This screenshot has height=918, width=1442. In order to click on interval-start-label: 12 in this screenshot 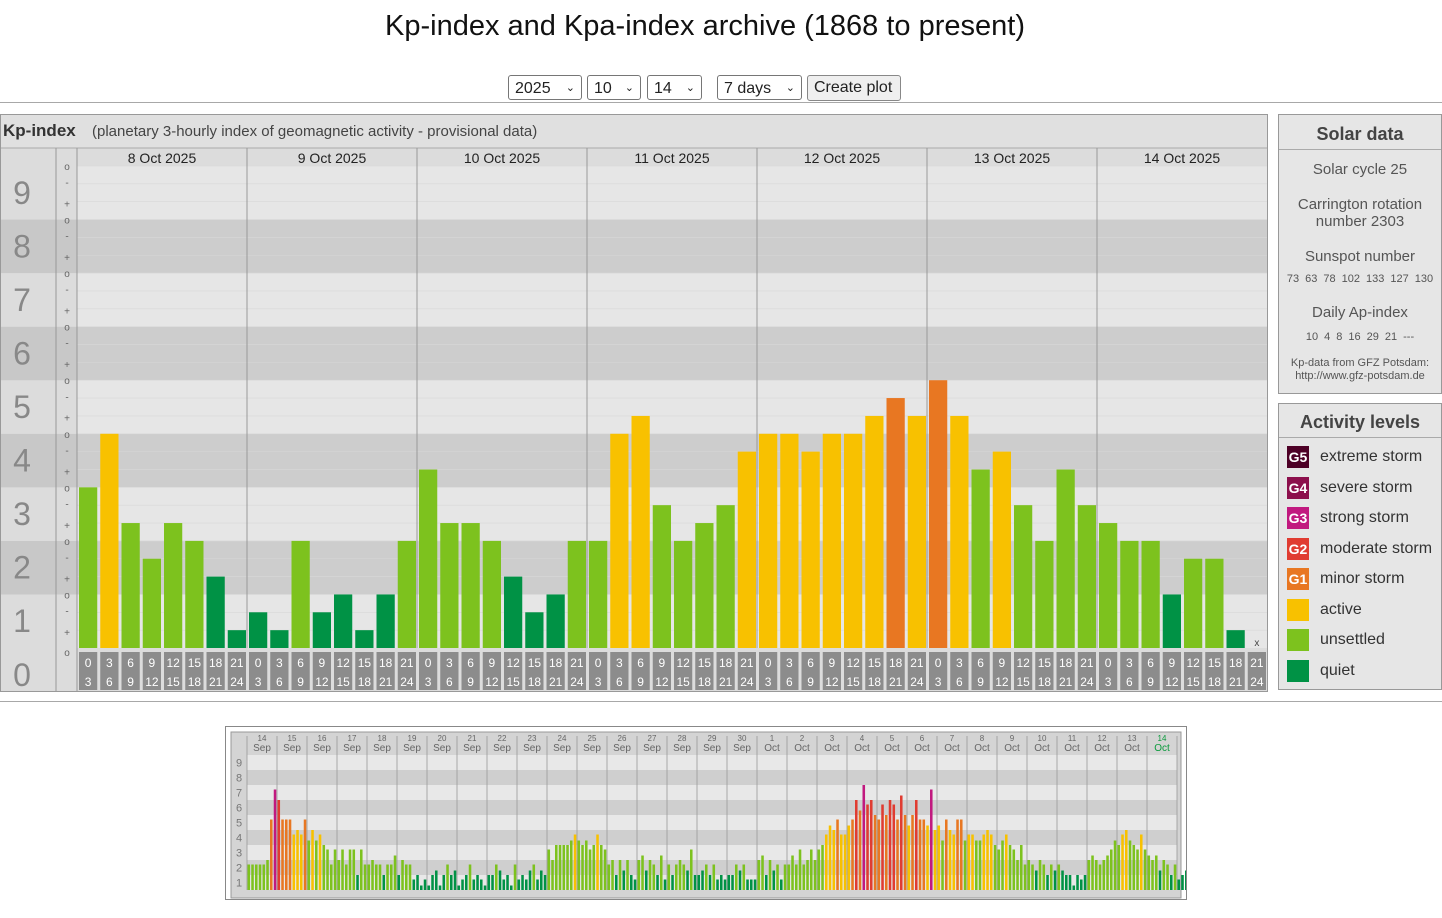, I will do `click(683, 663)`.